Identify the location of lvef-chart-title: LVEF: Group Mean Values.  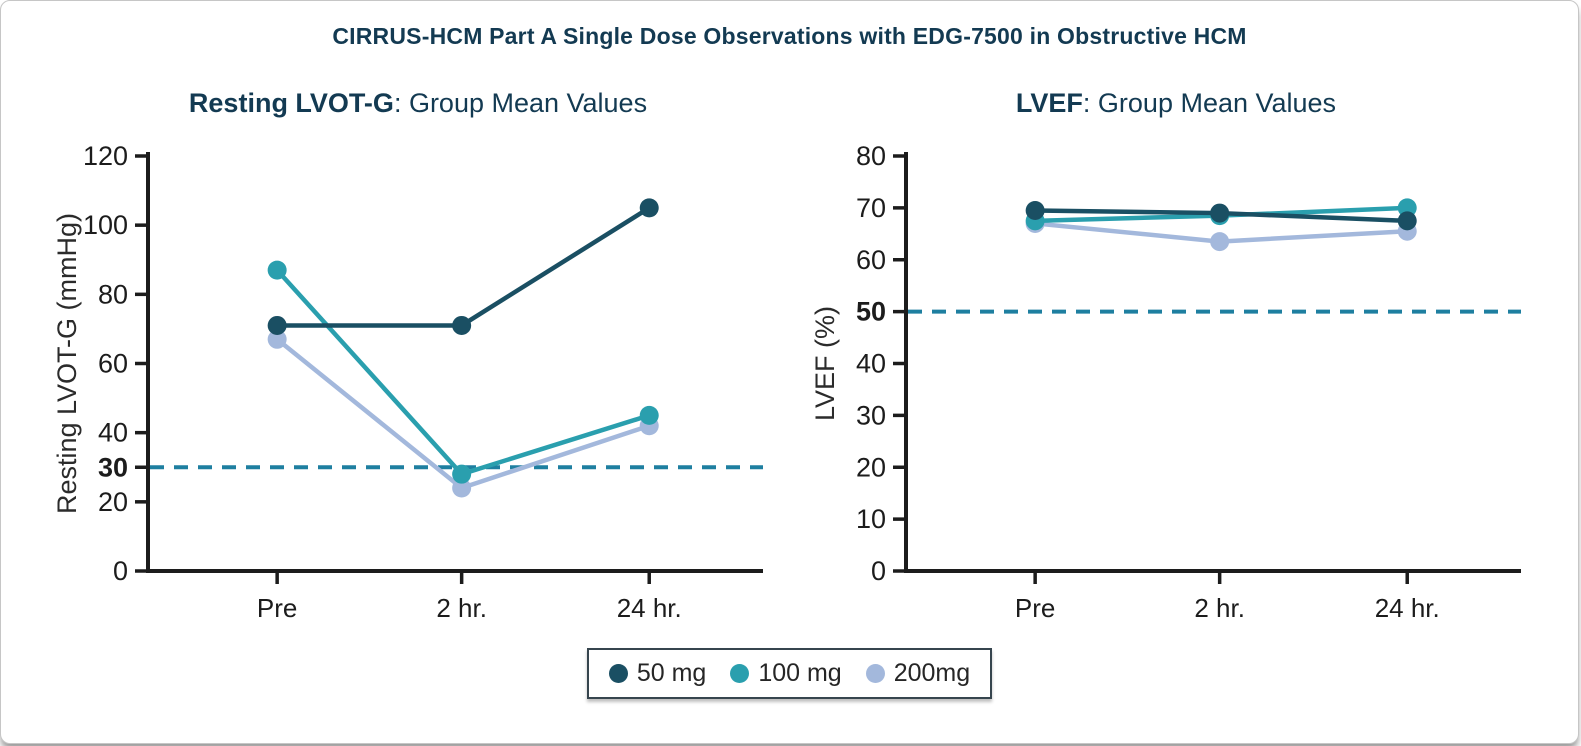
(1176, 103).